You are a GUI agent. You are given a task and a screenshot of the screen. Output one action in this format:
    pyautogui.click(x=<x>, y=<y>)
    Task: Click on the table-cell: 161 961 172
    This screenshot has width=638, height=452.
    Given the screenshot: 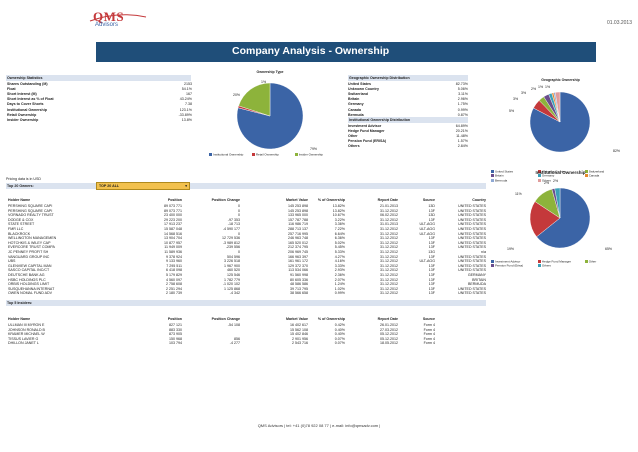 What is the action you would take?
    pyautogui.click(x=298, y=261)
    